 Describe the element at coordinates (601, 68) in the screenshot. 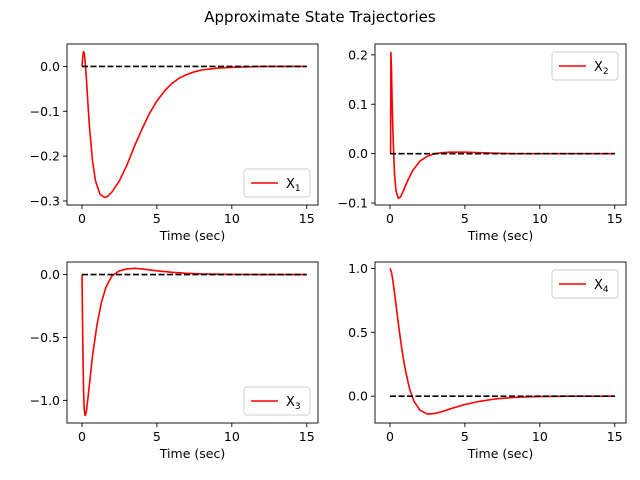

I see `legend-label: X2` at that location.